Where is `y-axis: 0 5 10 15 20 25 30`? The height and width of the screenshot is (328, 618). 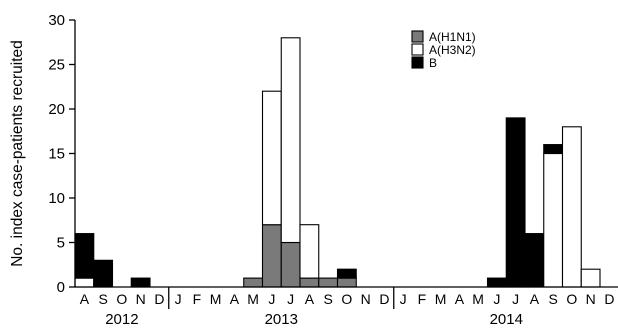 y-axis: 0 5 10 15 20 25 30 is located at coordinates (62, 154).